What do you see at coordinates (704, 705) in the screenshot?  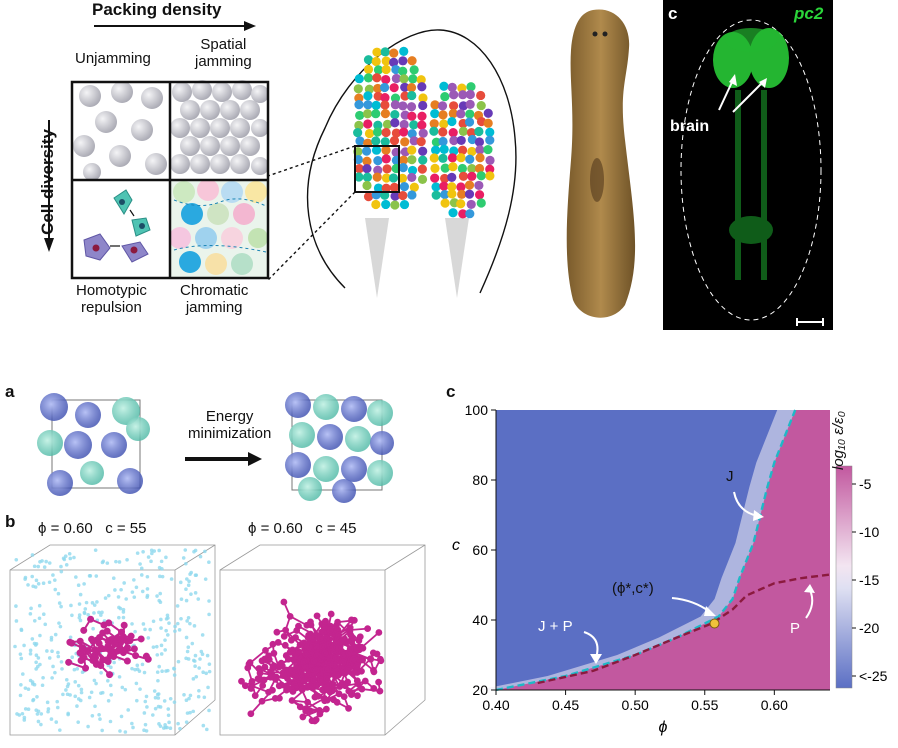 I see `x-tick-label: 0.55` at bounding box center [704, 705].